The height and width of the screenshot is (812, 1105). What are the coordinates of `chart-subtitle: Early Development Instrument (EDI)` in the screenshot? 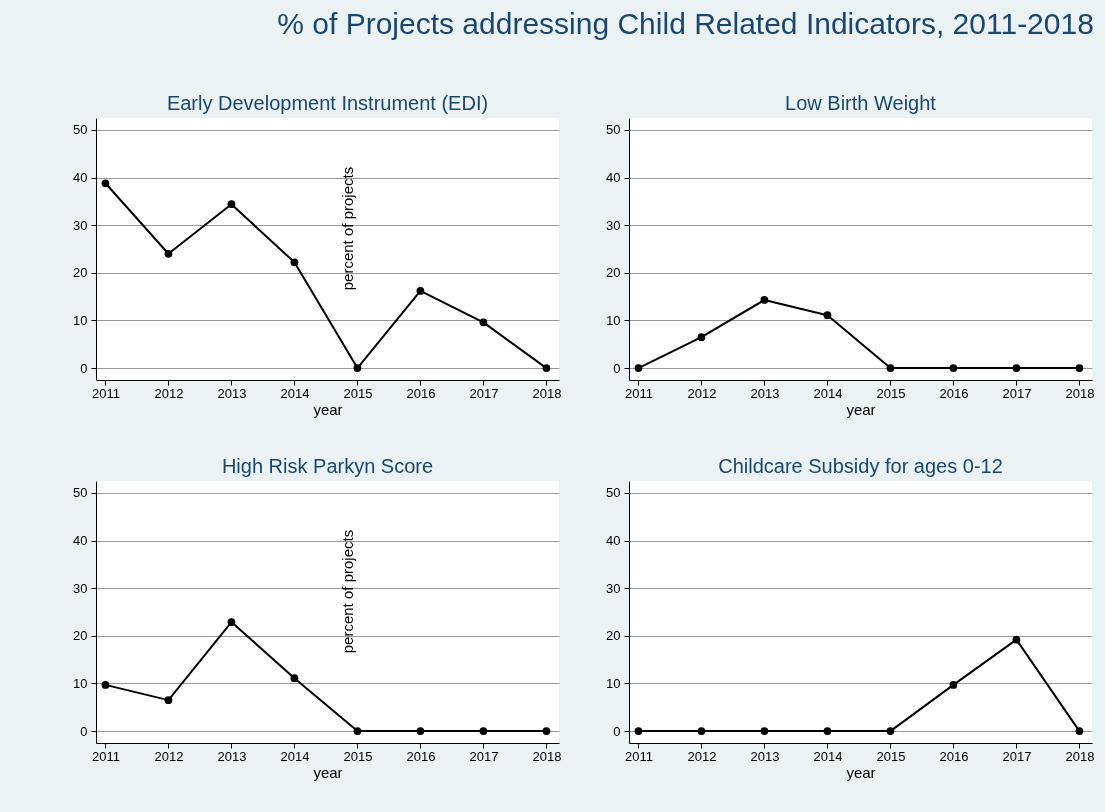 It's located at (327, 103).